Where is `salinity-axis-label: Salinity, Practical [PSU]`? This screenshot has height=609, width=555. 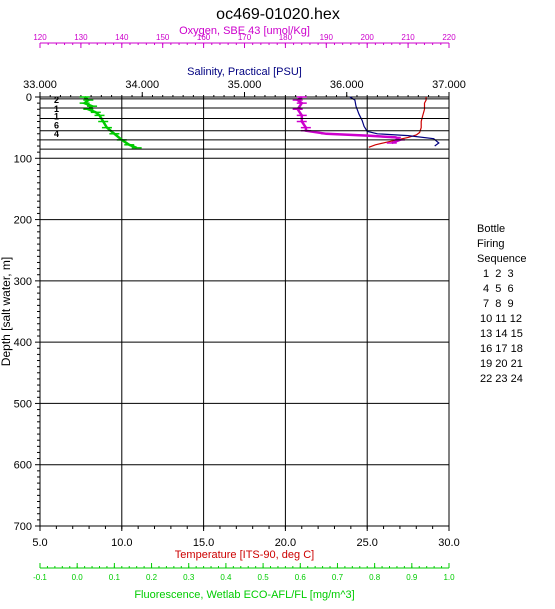
salinity-axis-label: Salinity, Practical [PSU] is located at coordinates (244, 72).